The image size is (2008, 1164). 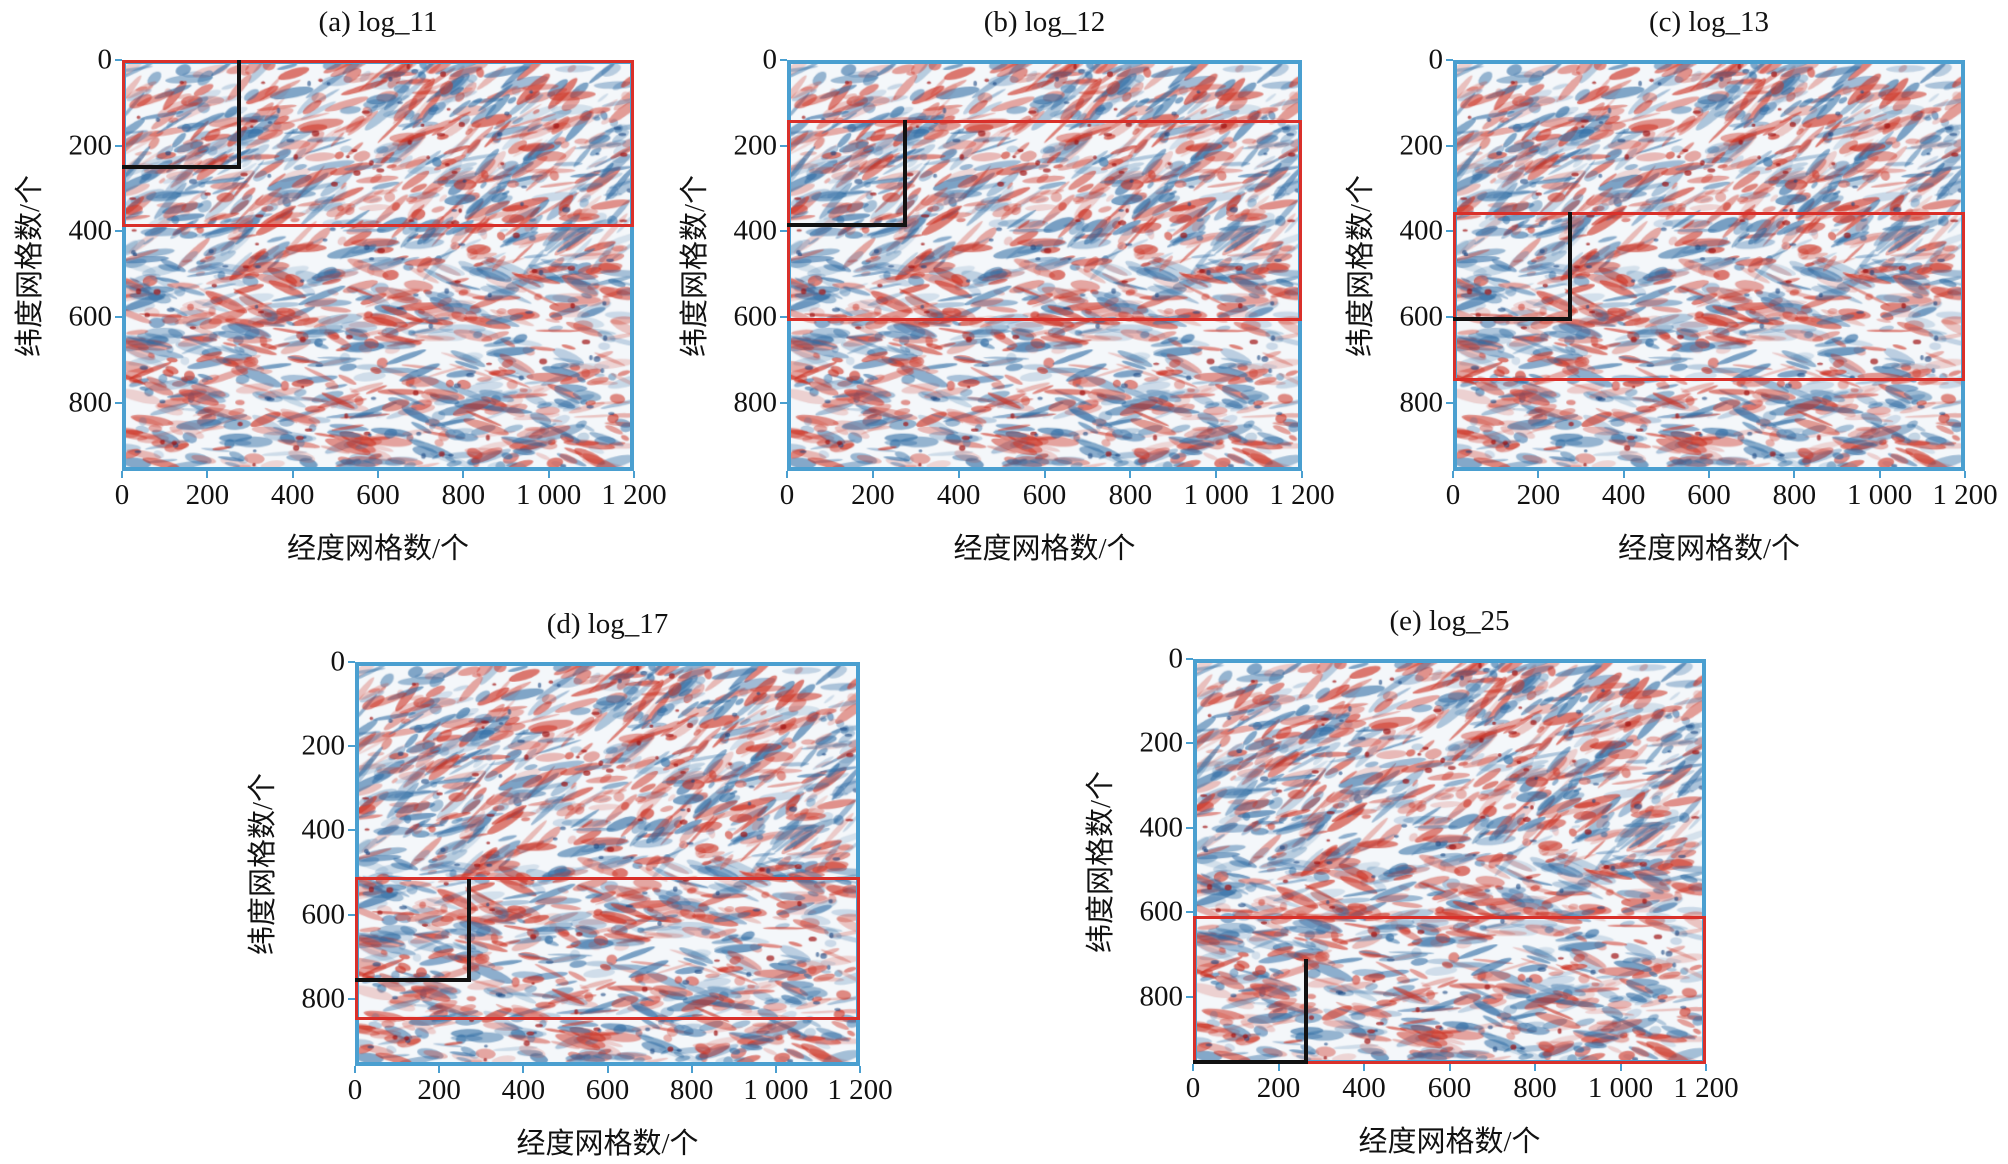 I want to click on panel-title: (e) log_25, so click(x=1449, y=621).